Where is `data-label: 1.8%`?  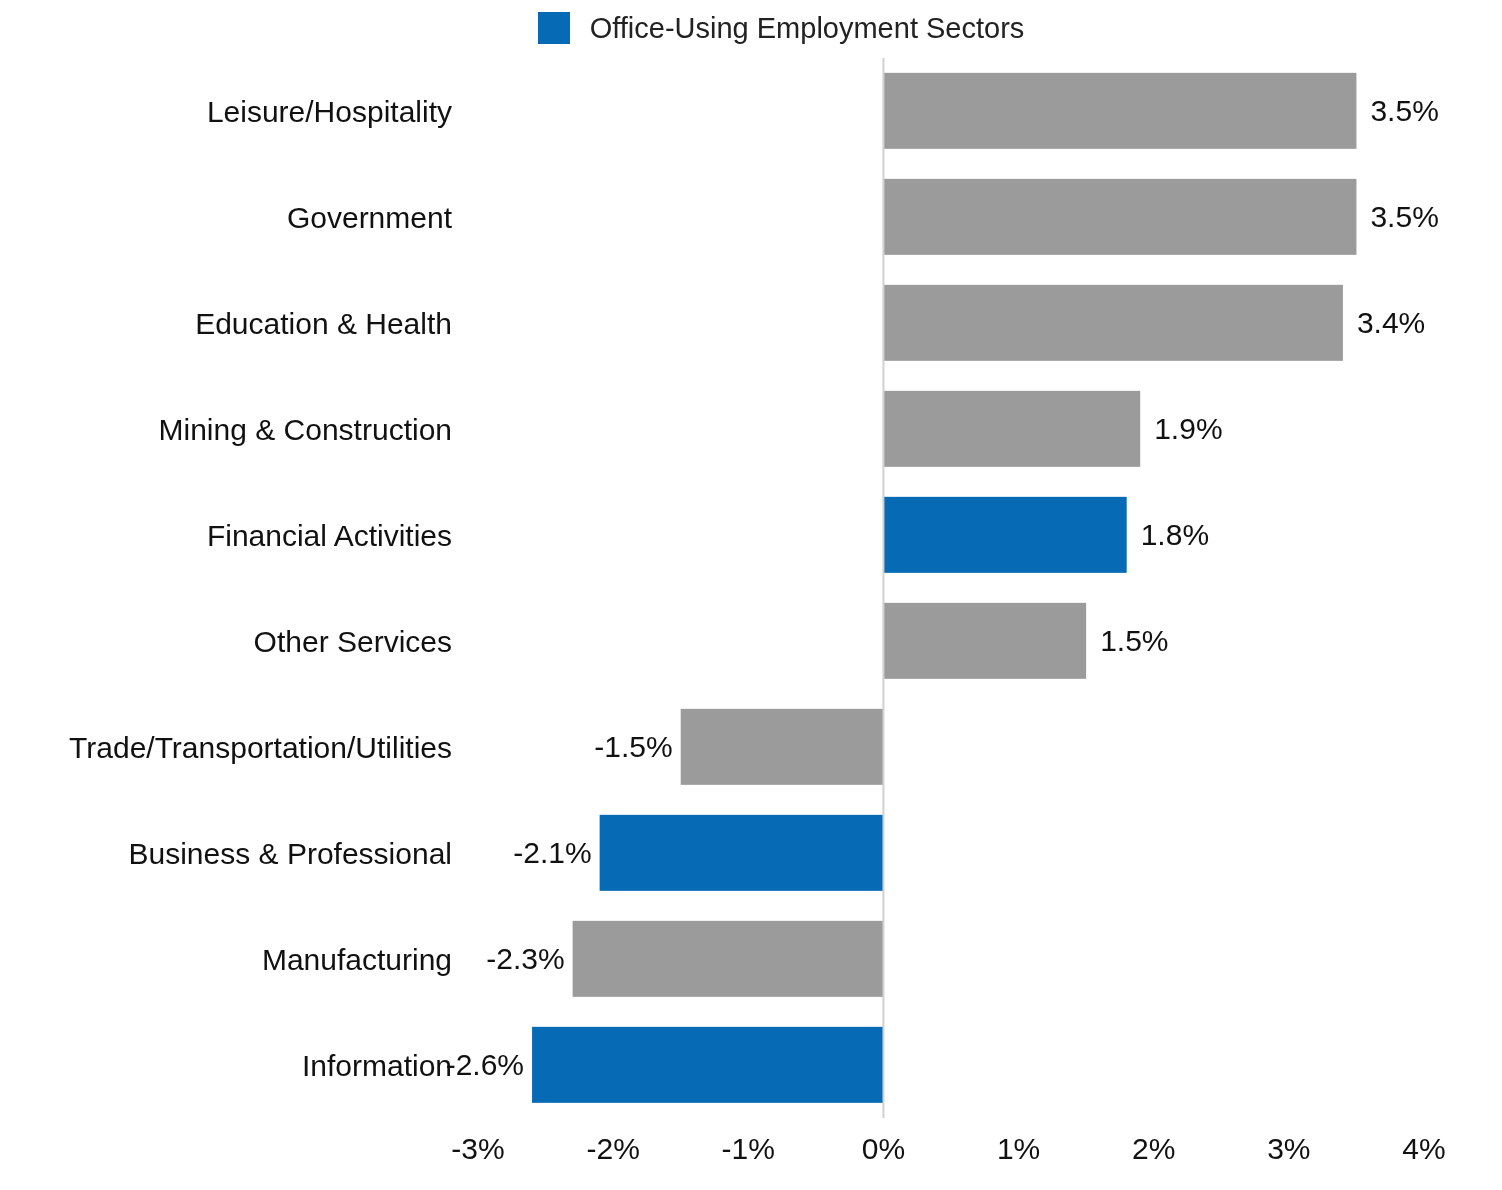 data-label: 1.8% is located at coordinates (1175, 534).